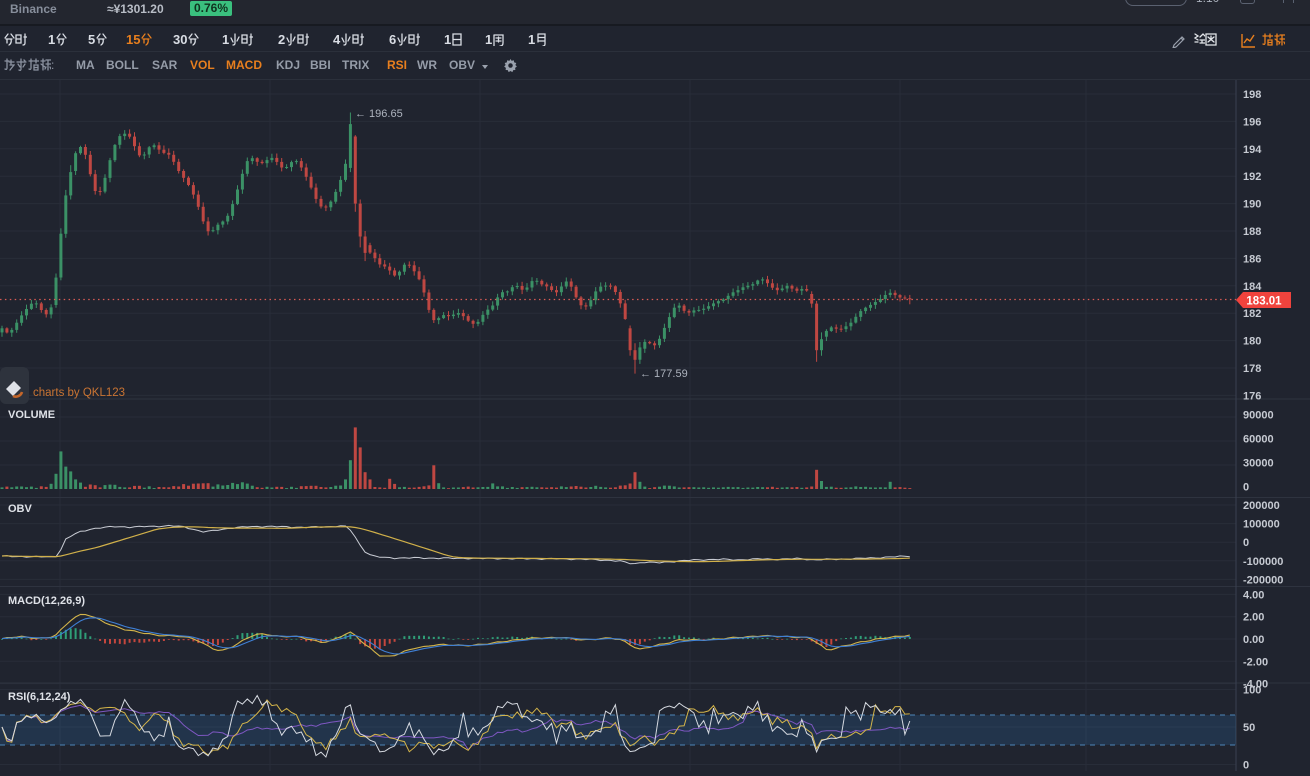 The width and height of the screenshot is (1310, 776). I want to click on svg-text: 2.00, so click(1253, 618).